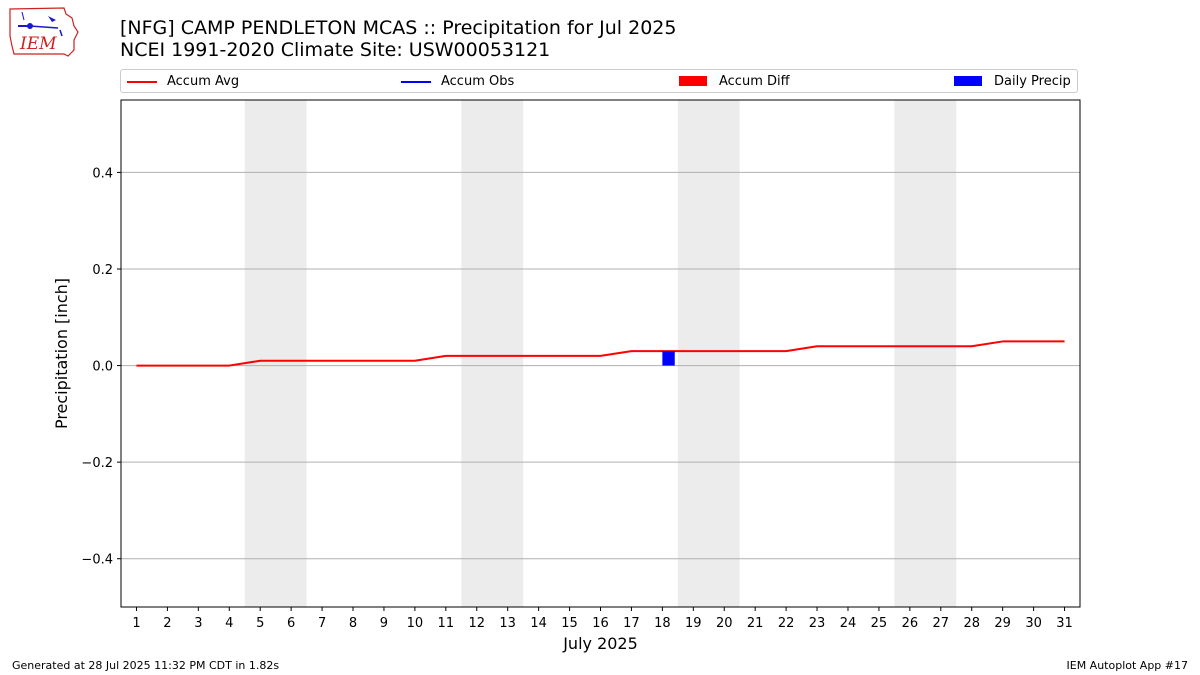 Image resolution: width=1200 pixels, height=675 pixels. I want to click on chart-title-line2: NCEI 1991-2020 Climate Site: USW00053121, so click(335, 50).